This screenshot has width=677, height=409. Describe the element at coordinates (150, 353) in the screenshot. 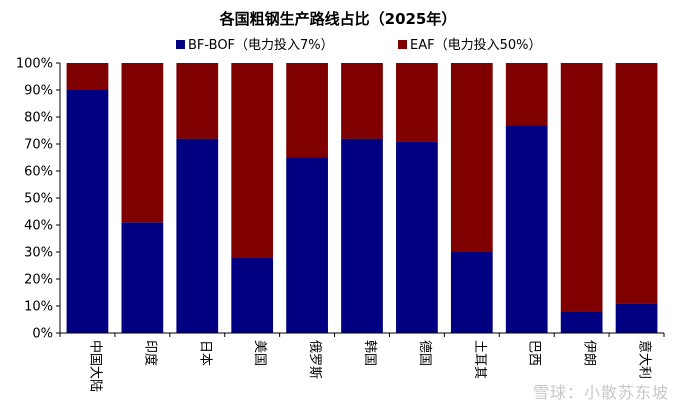

I see `x-tick-label: 印度` at that location.